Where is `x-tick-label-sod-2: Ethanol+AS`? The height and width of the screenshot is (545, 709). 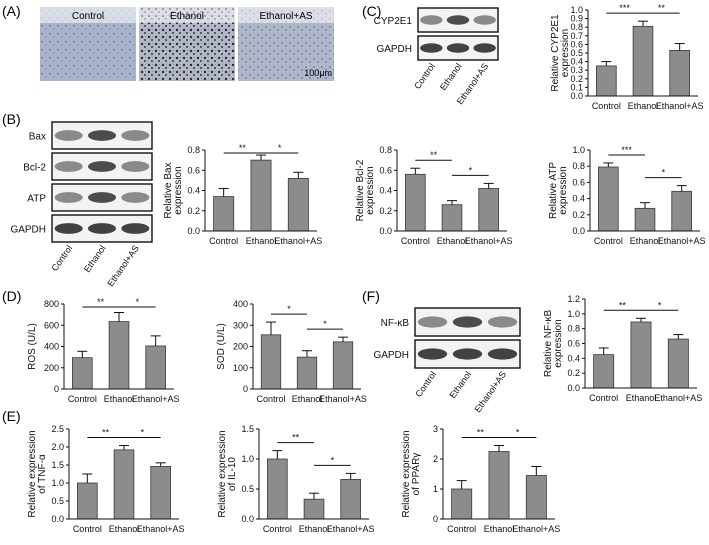
x-tick-label-sod-2: Ethanol+AS is located at coordinates (343, 399).